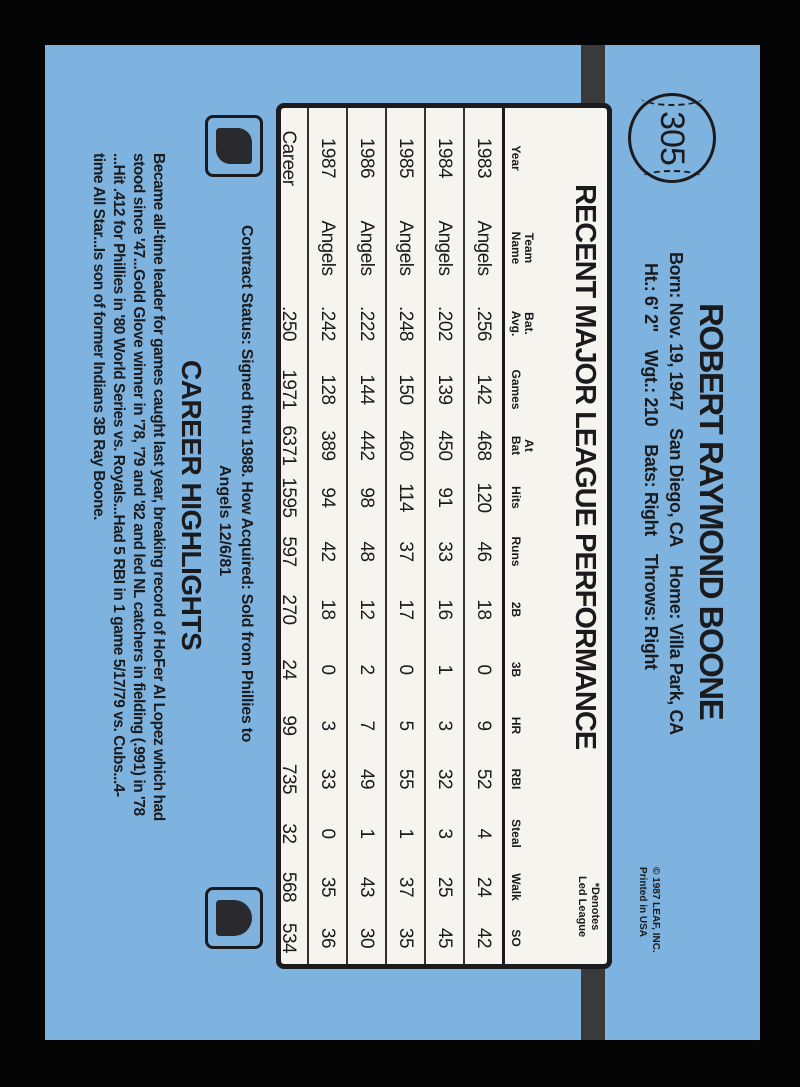 The height and width of the screenshot is (1087, 800). I want to click on height: Ht.: 6' 2", so click(651, 297).